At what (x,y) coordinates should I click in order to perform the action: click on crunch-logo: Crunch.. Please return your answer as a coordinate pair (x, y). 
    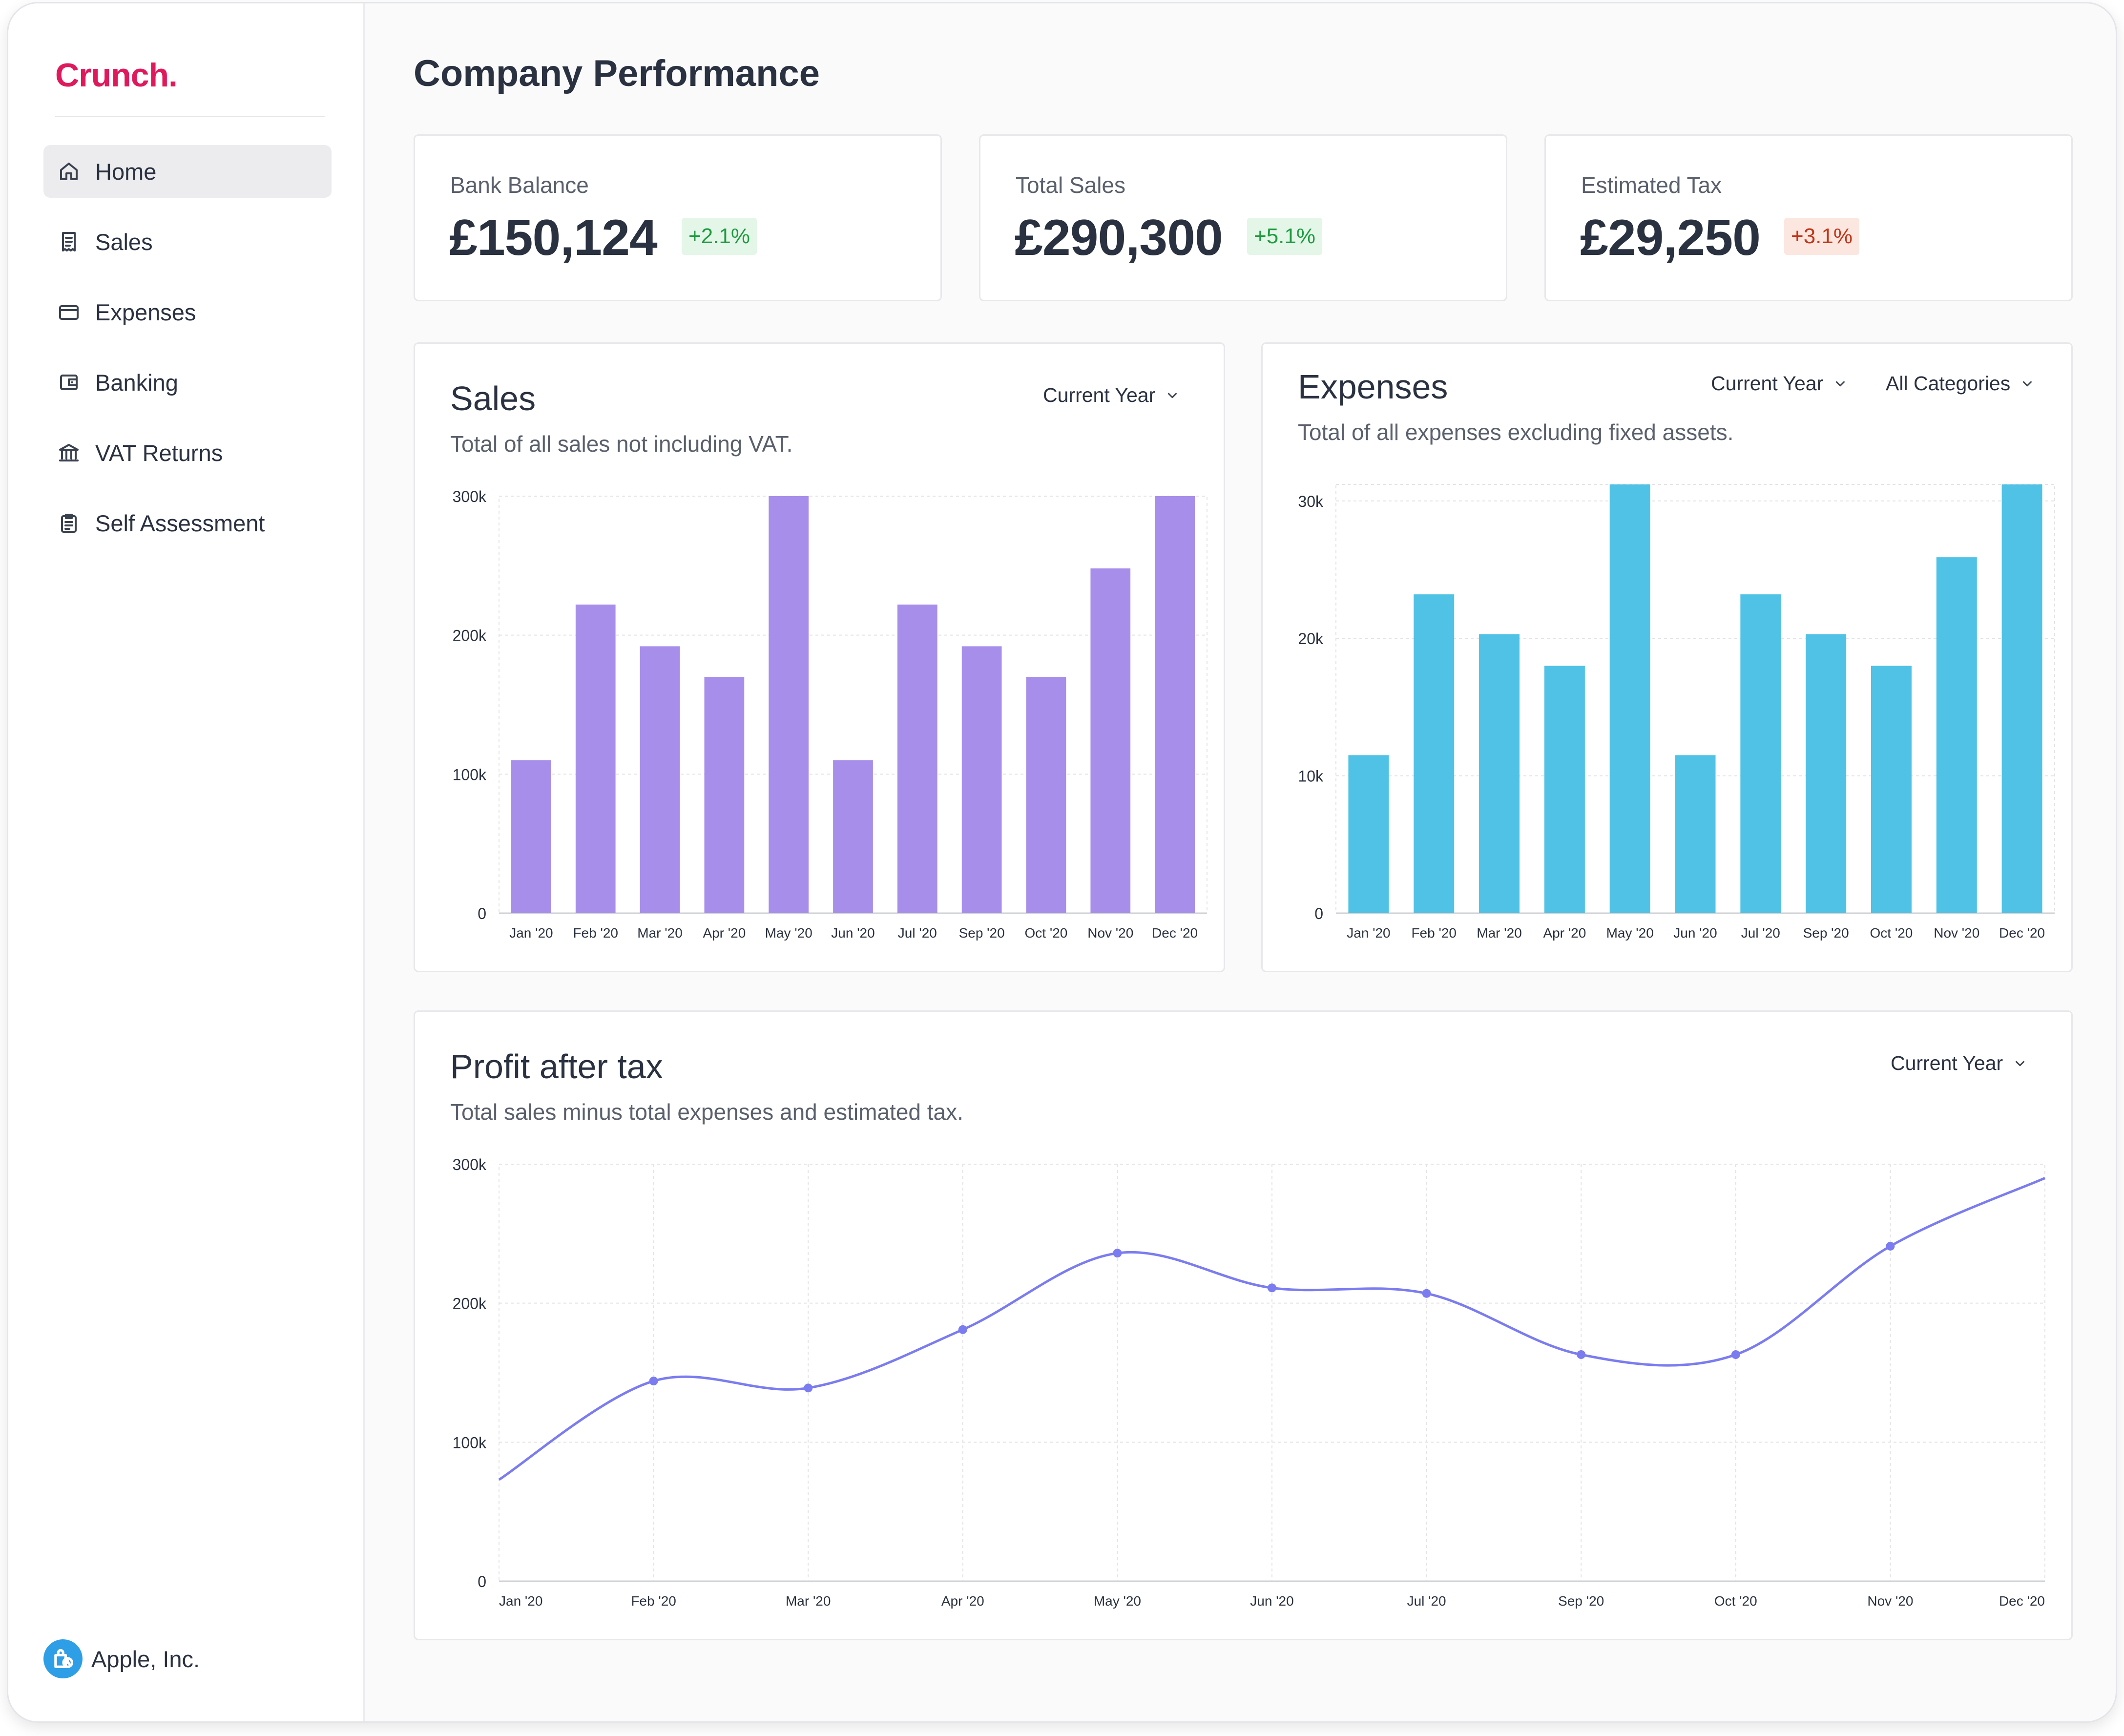
    Looking at the image, I should click on (117, 75).